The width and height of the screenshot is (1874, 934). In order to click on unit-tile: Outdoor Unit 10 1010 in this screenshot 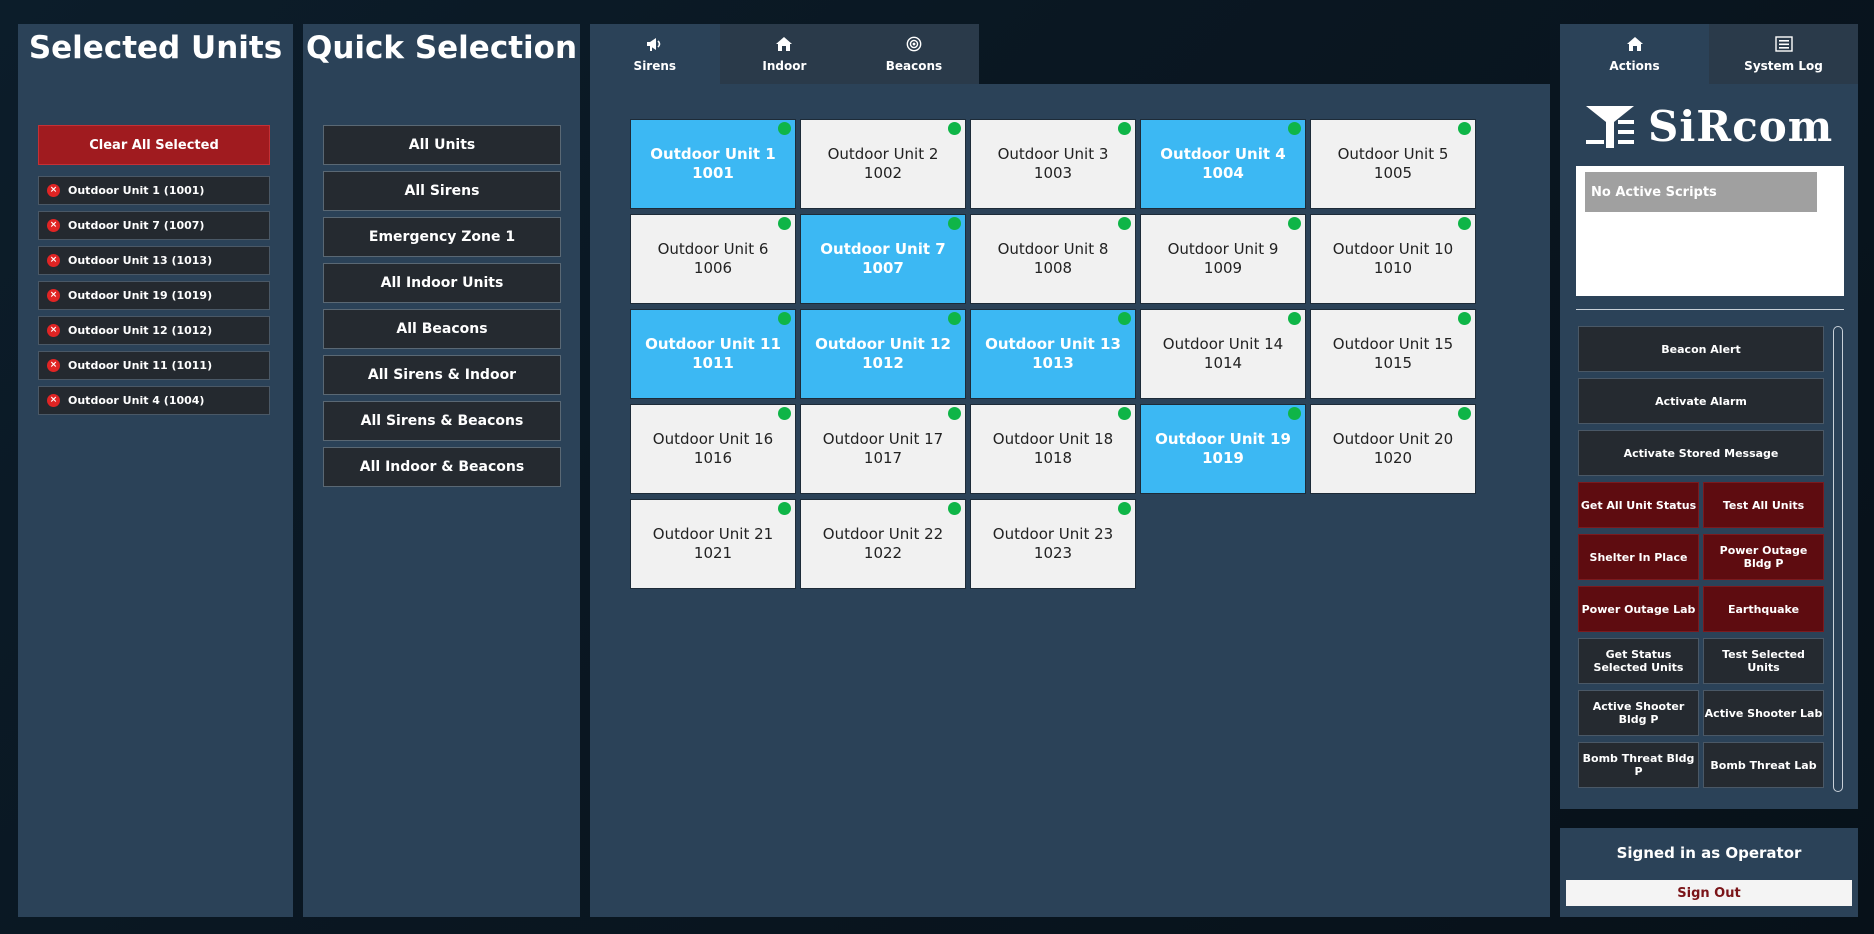, I will do `click(1393, 259)`.